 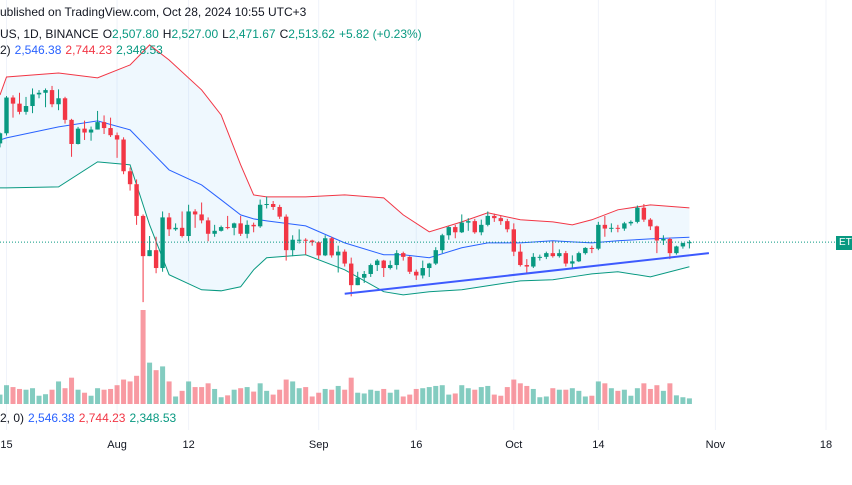 I want to click on bb-lower: 2,348.53, so click(x=139, y=50).